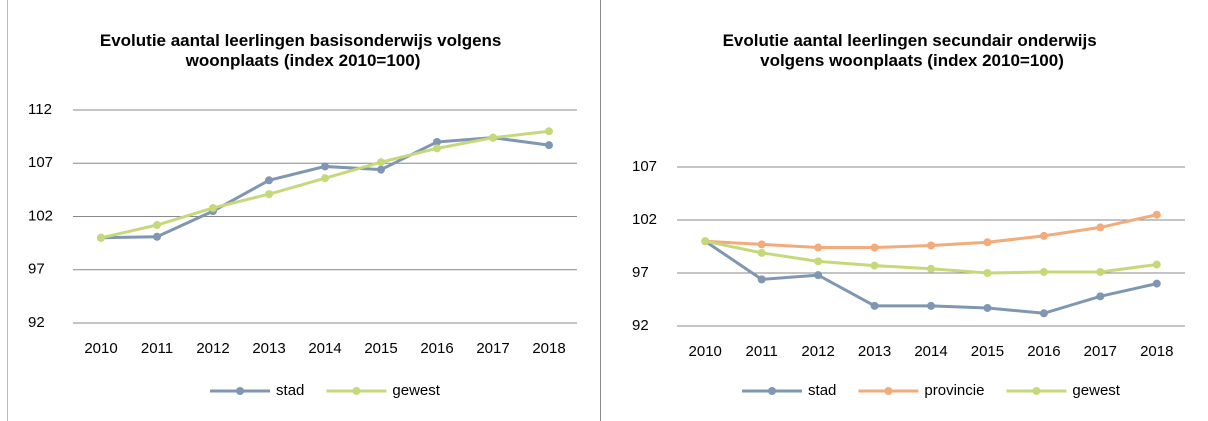 This screenshot has width=1208, height=421. What do you see at coordinates (954, 390) in the screenshot?
I see `legend-label: provincie` at bounding box center [954, 390].